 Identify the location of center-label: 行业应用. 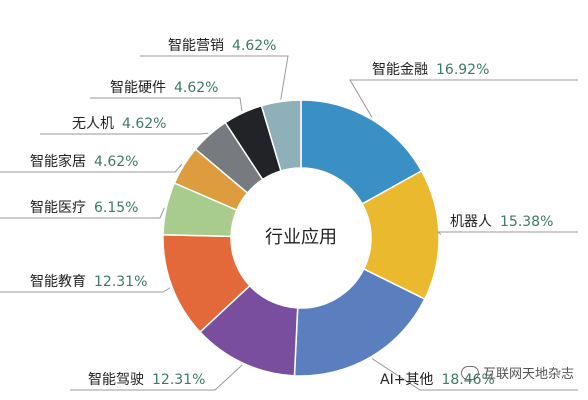
(301, 237).